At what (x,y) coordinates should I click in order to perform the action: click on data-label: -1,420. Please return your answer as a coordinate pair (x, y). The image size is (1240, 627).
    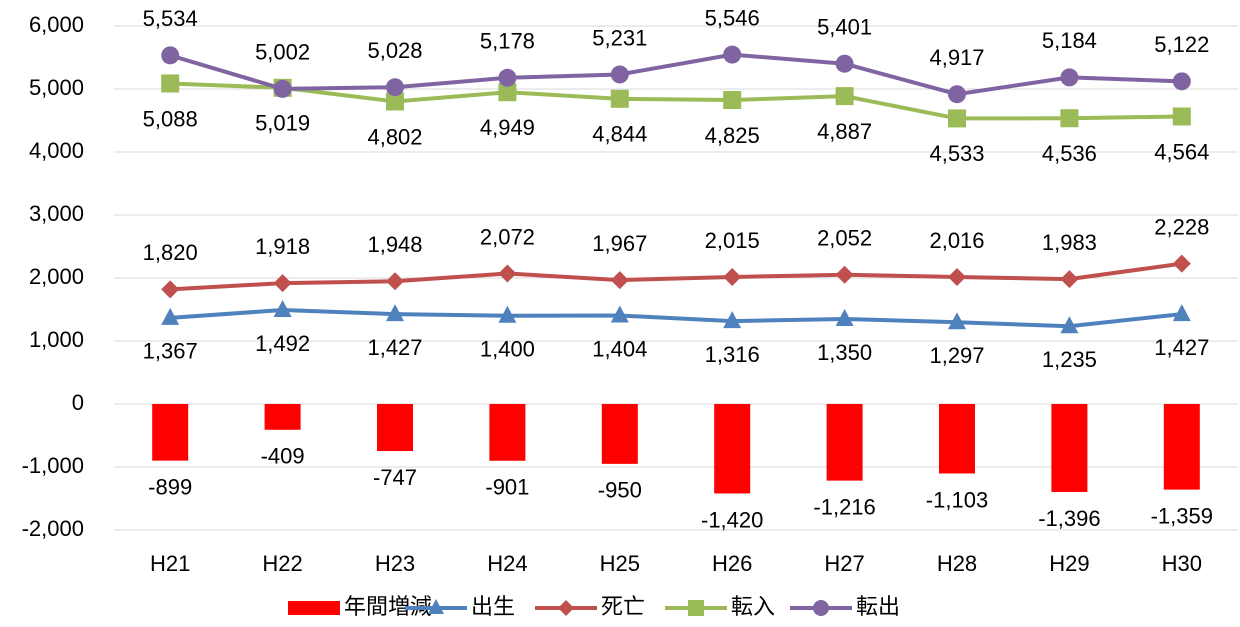
    Looking at the image, I should click on (732, 519).